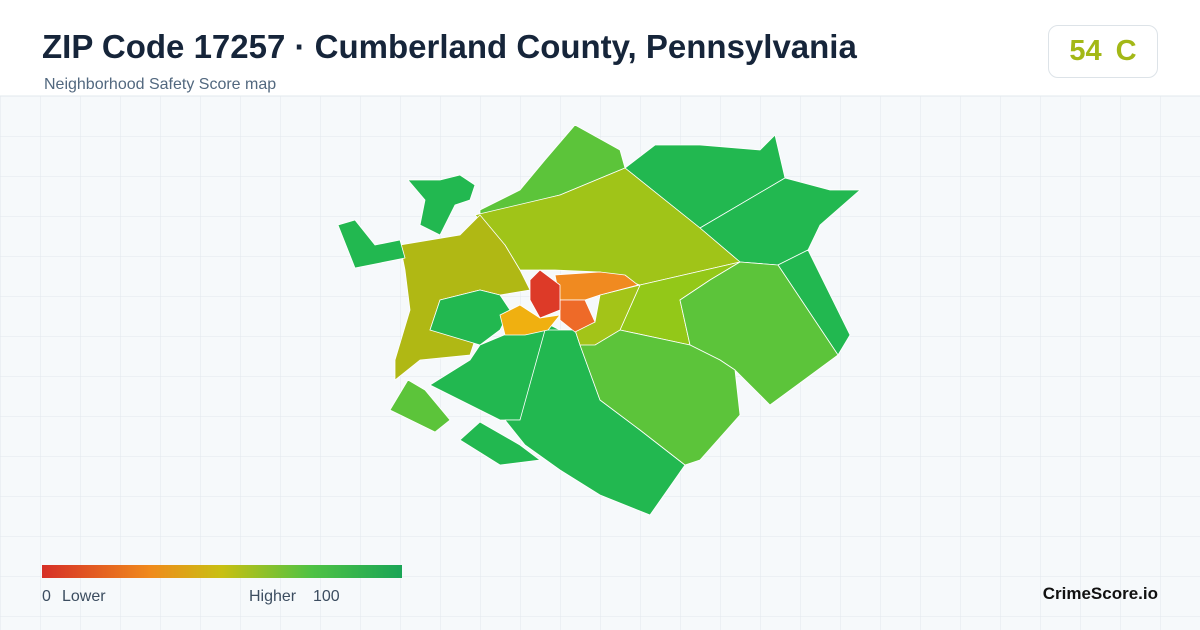  Describe the element at coordinates (1100, 593) in the screenshot. I see `brand: CrimeScore.io` at that location.